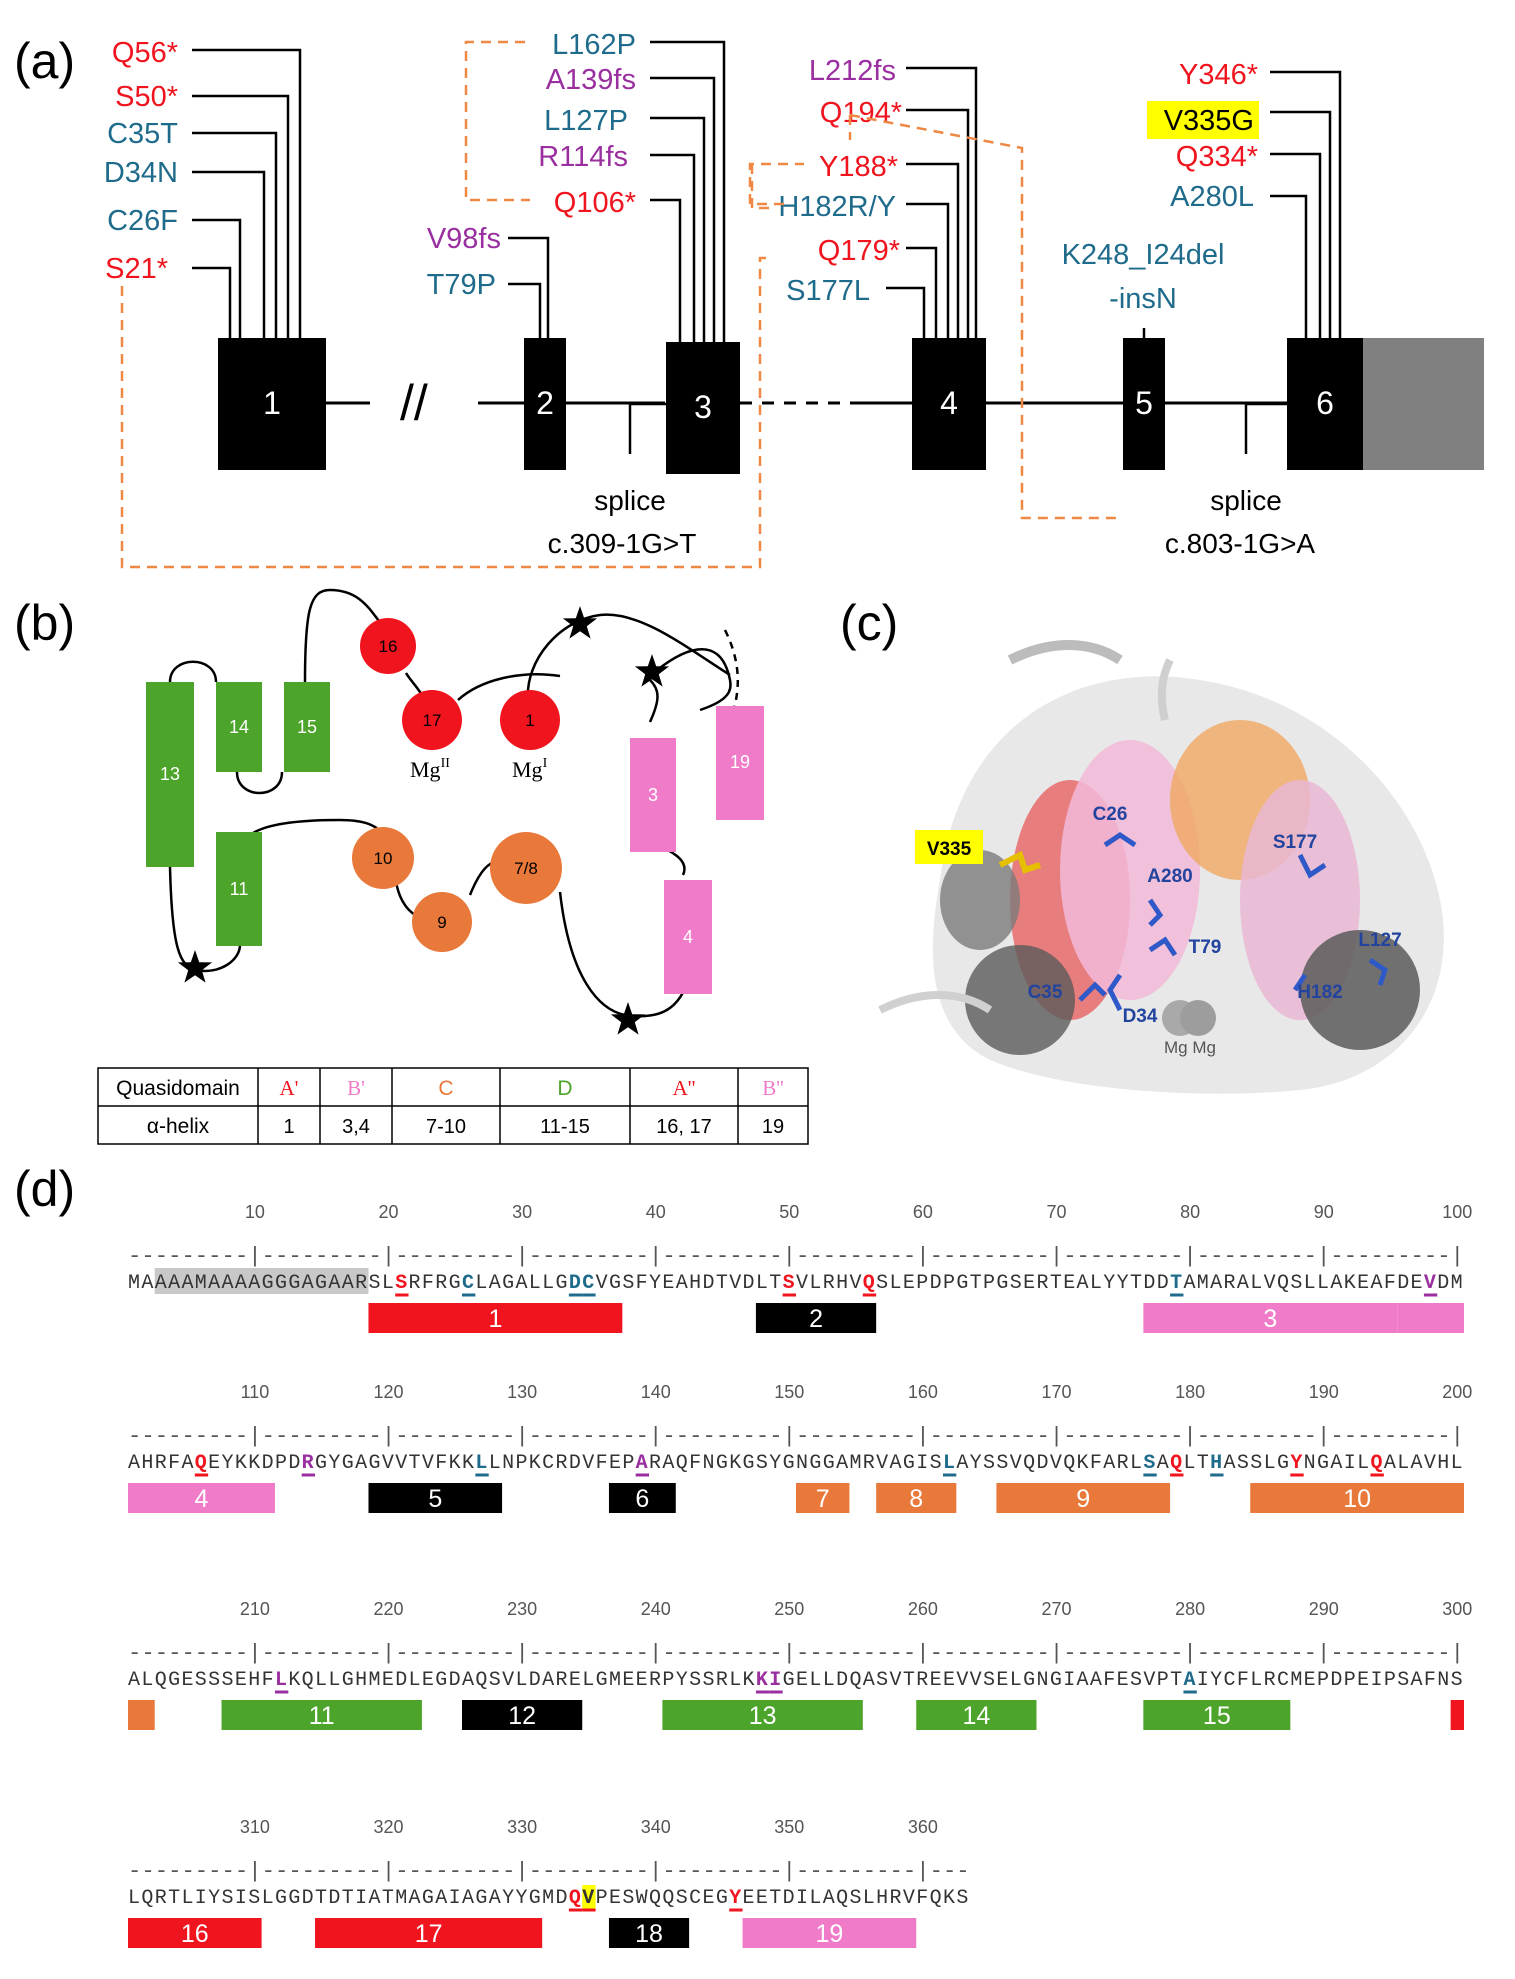 This screenshot has width=1515, height=1979. What do you see at coordinates (852, 71) in the screenshot?
I see `variant-l212fs: L212fs` at bounding box center [852, 71].